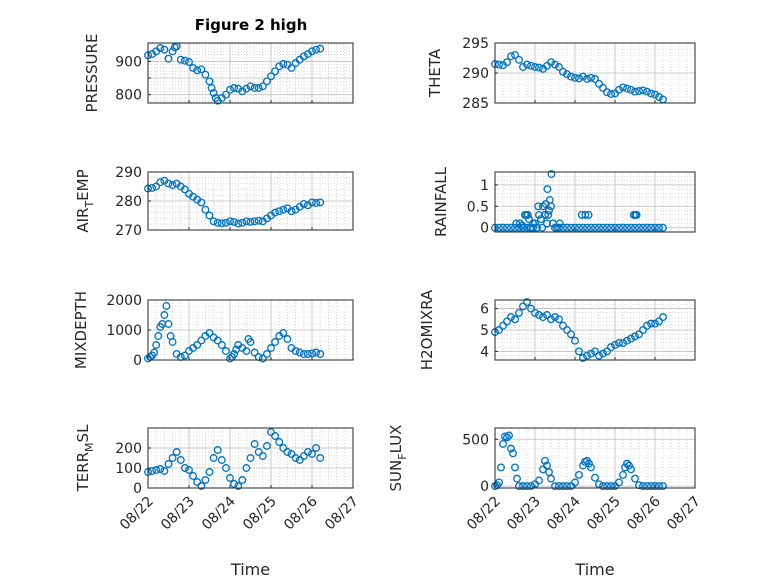 The image size is (778, 583). Describe the element at coordinates (484, 487) in the screenshot. I see `y-tick-label: 0` at that location.